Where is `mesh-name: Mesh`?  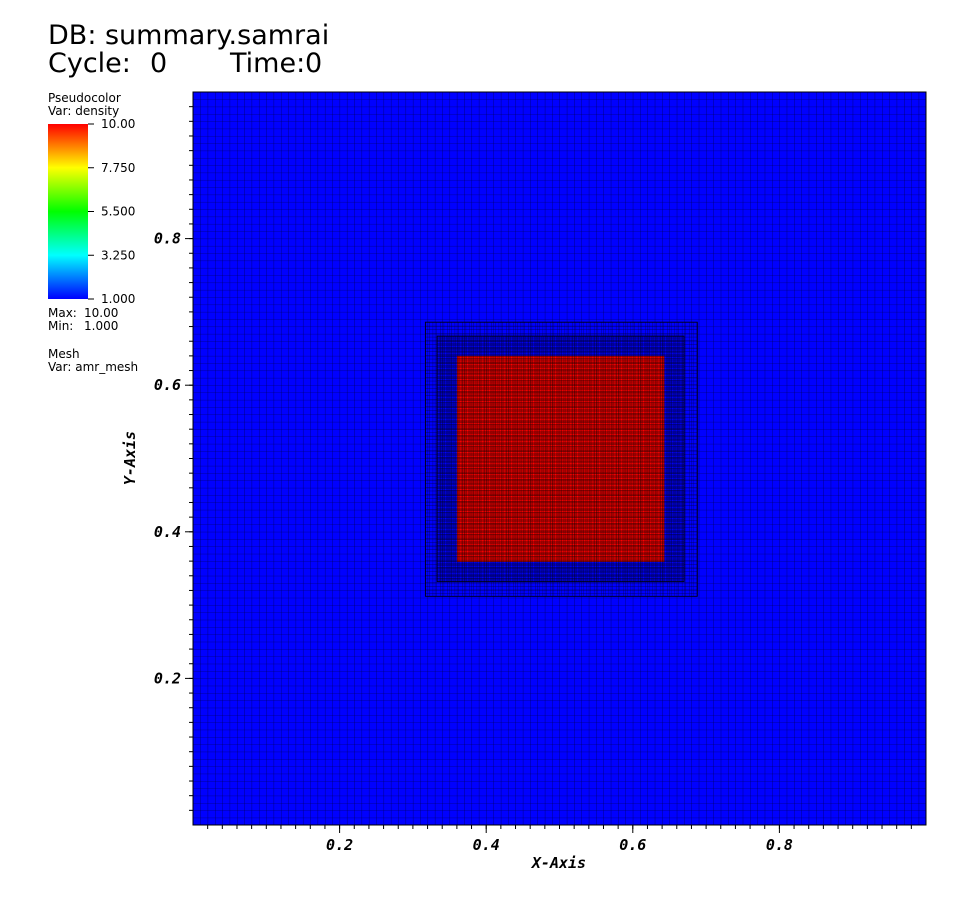
mesh-name: Mesh is located at coordinates (64, 354).